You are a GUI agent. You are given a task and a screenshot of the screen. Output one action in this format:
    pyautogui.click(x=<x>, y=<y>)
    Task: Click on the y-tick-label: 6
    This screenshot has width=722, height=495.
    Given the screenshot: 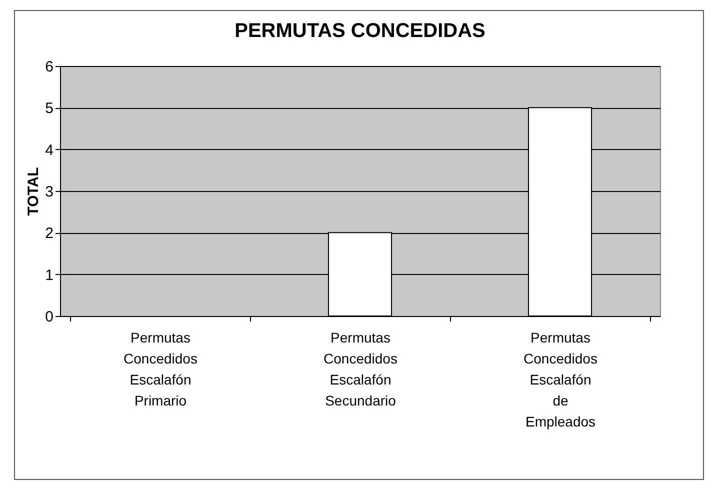 What is the action you would take?
    pyautogui.click(x=49, y=67)
    